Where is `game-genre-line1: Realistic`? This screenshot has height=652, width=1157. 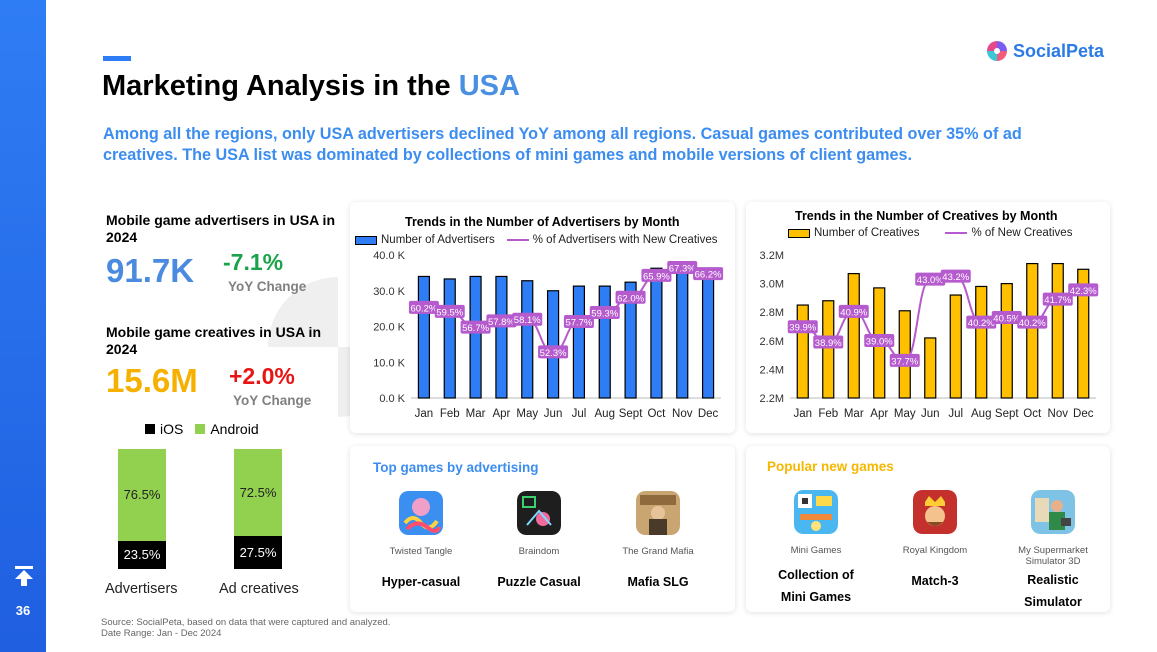 game-genre-line1: Realistic is located at coordinates (1053, 580).